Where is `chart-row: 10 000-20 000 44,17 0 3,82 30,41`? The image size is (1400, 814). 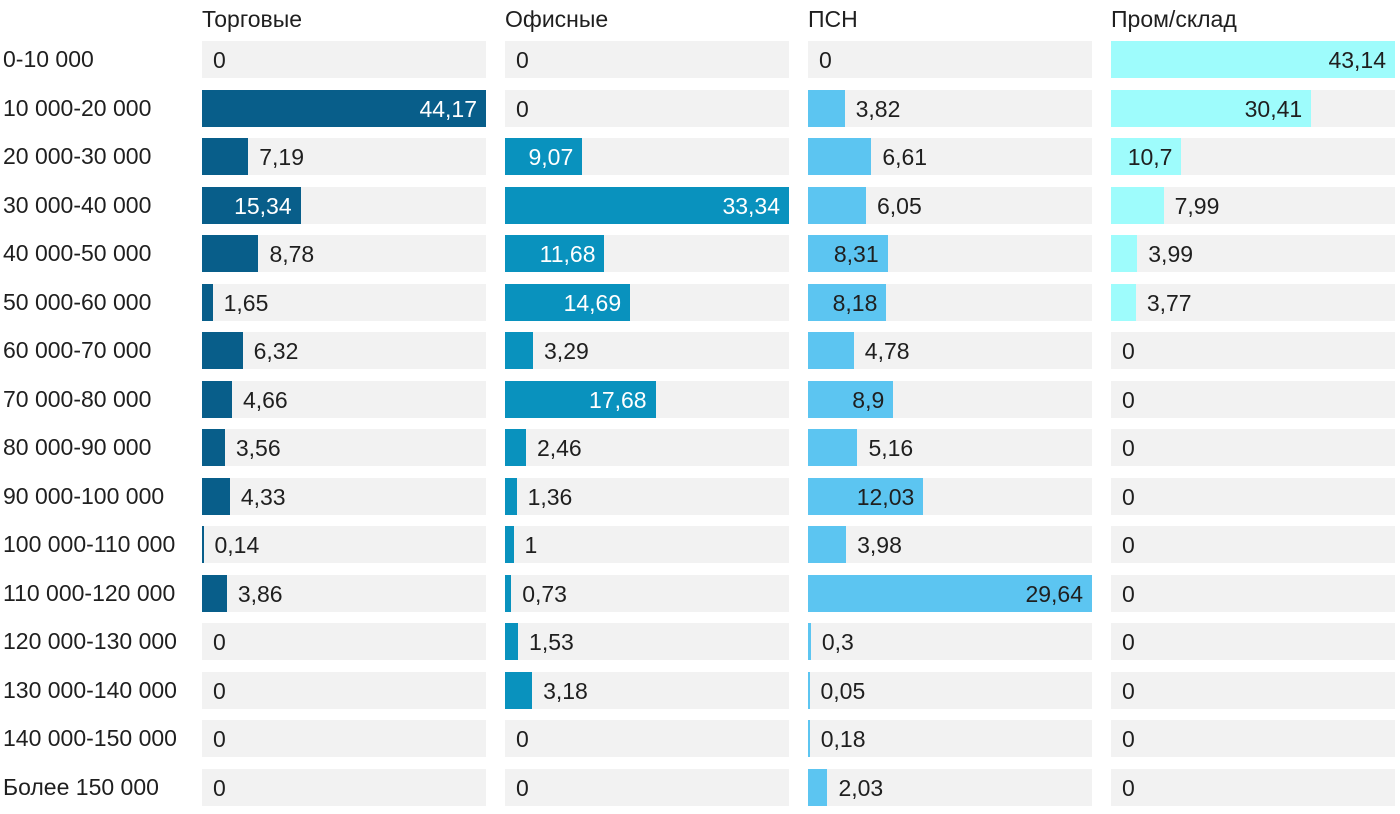
chart-row: 10 000-20 000 44,17 0 3,82 30,41 is located at coordinates (699, 108).